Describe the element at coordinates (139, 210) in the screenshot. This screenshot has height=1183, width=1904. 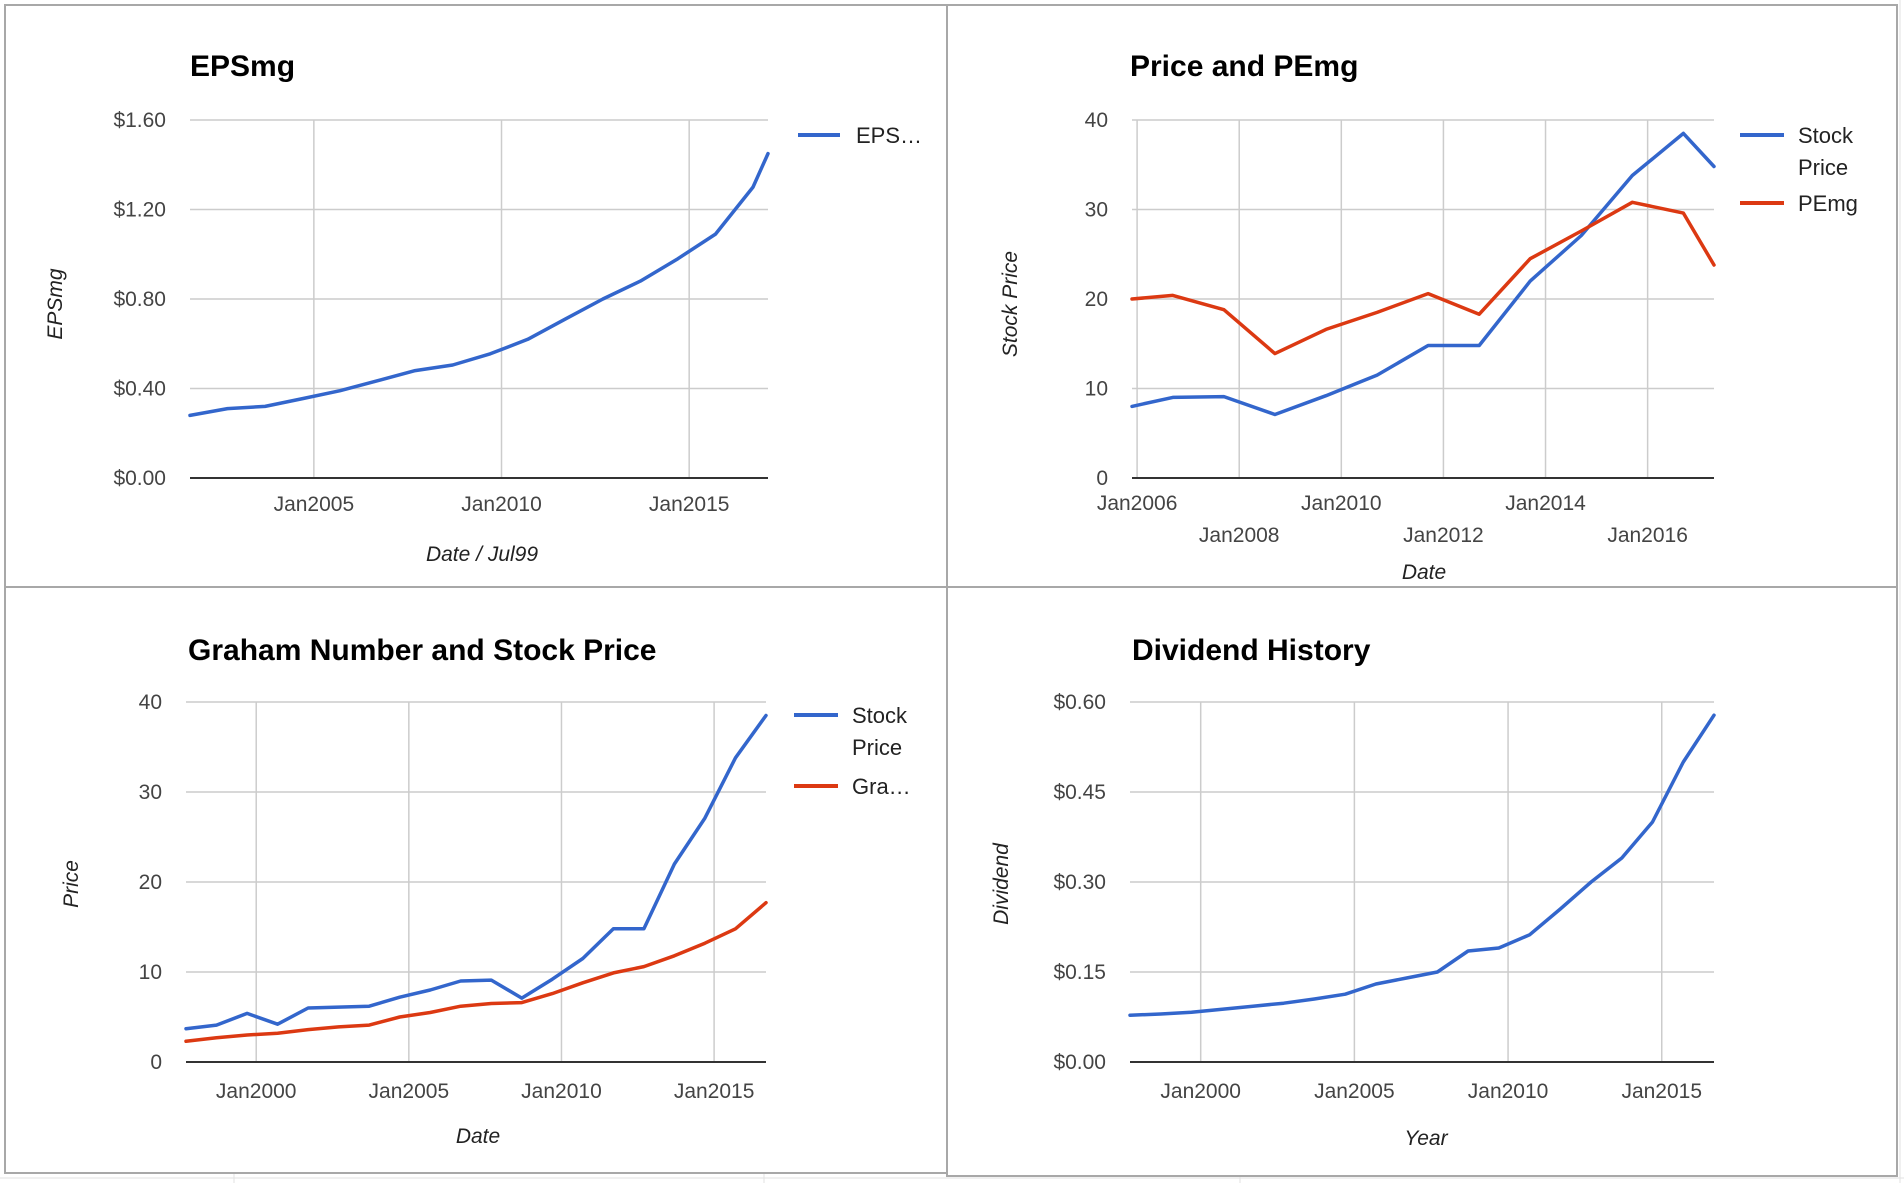
I see `y-tick-label: $1.20` at that location.